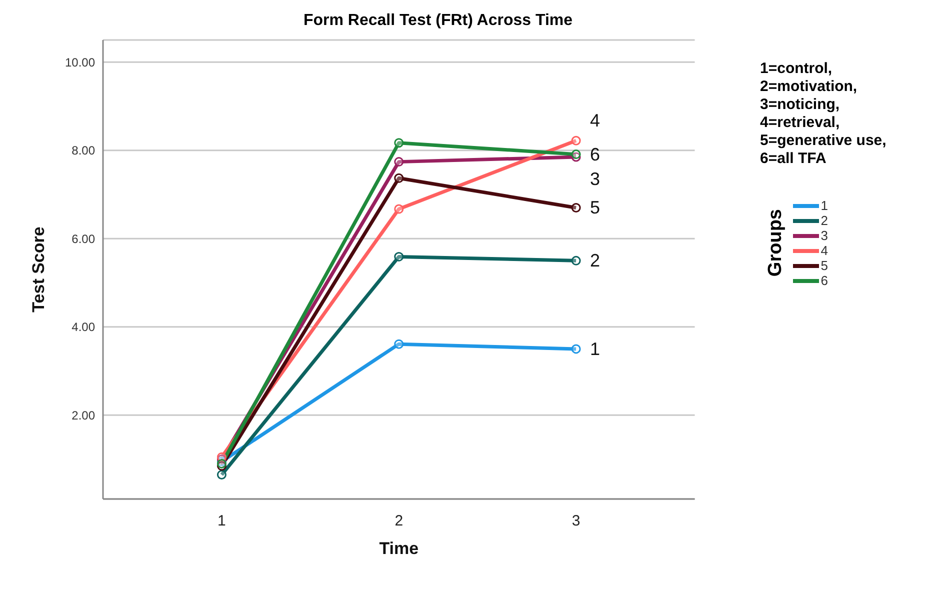 The image size is (938, 592). I want to click on legend-label: 1, so click(824, 205).